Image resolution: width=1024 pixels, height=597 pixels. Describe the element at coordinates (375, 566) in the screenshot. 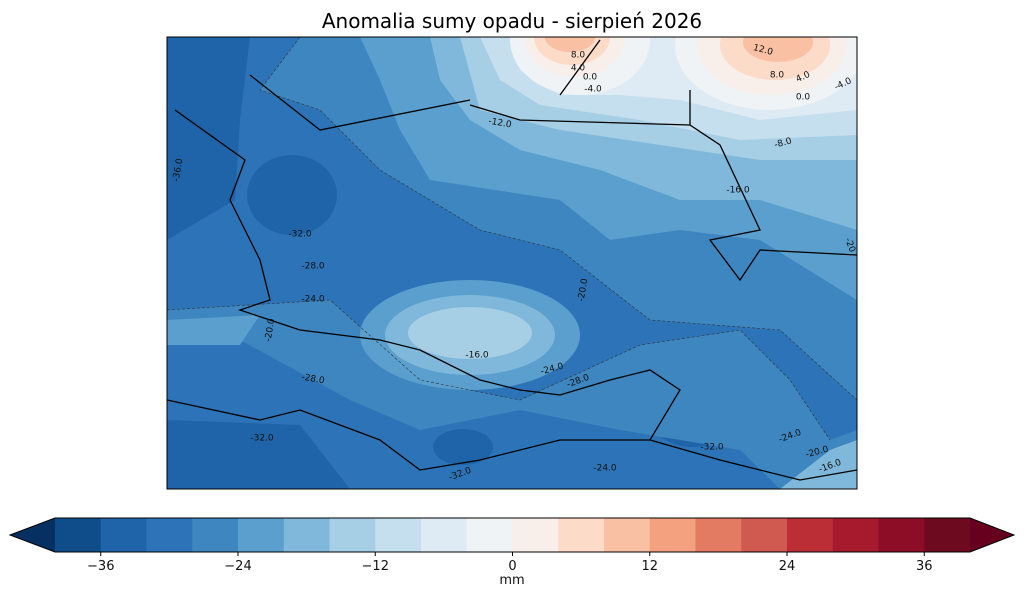

I see `colorbar-tick-label: −12` at that location.